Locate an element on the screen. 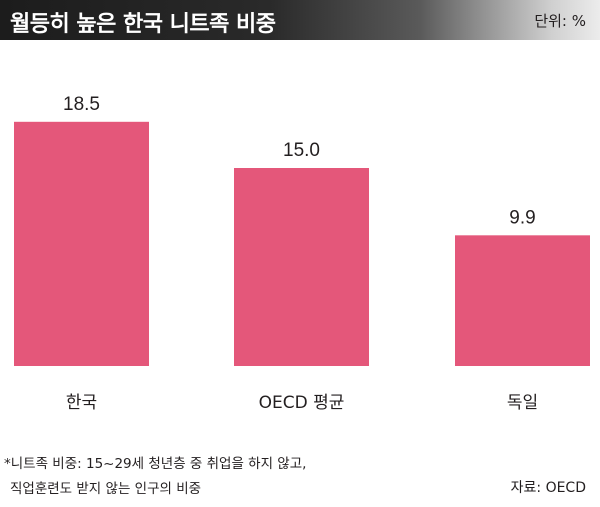  category-label-1: 한국 is located at coordinates (81, 403).